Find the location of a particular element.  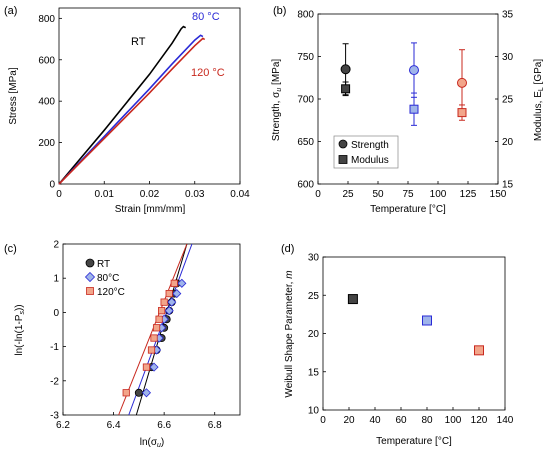

panel-b-x-tick-label: 0 is located at coordinates (318, 194).